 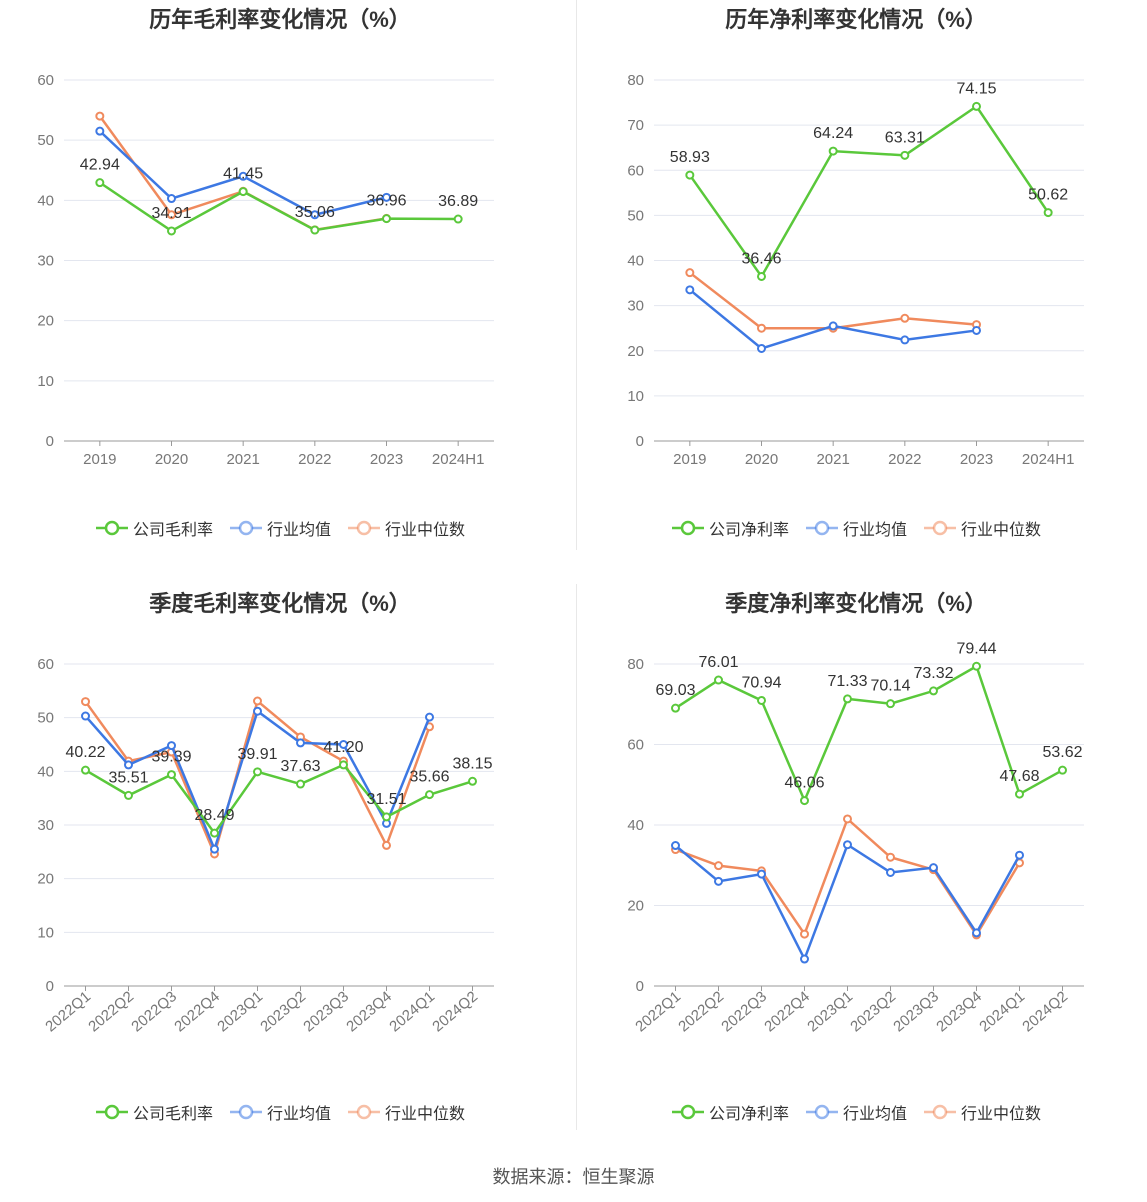 What do you see at coordinates (45, 825) in the screenshot?
I see `y-tick-label: 30` at bounding box center [45, 825].